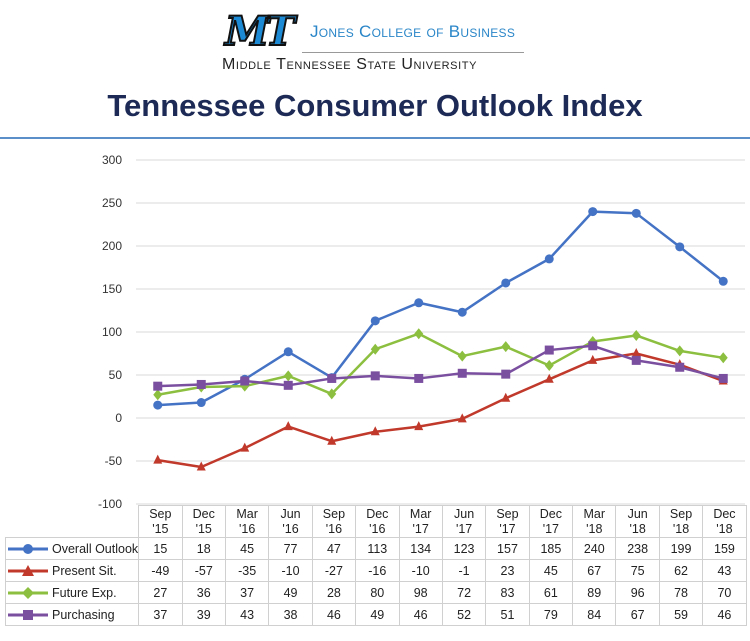 Image resolution: width=750 pixels, height=641 pixels. Describe the element at coordinates (551, 570) in the screenshot. I see `value-cell: 45` at that location.